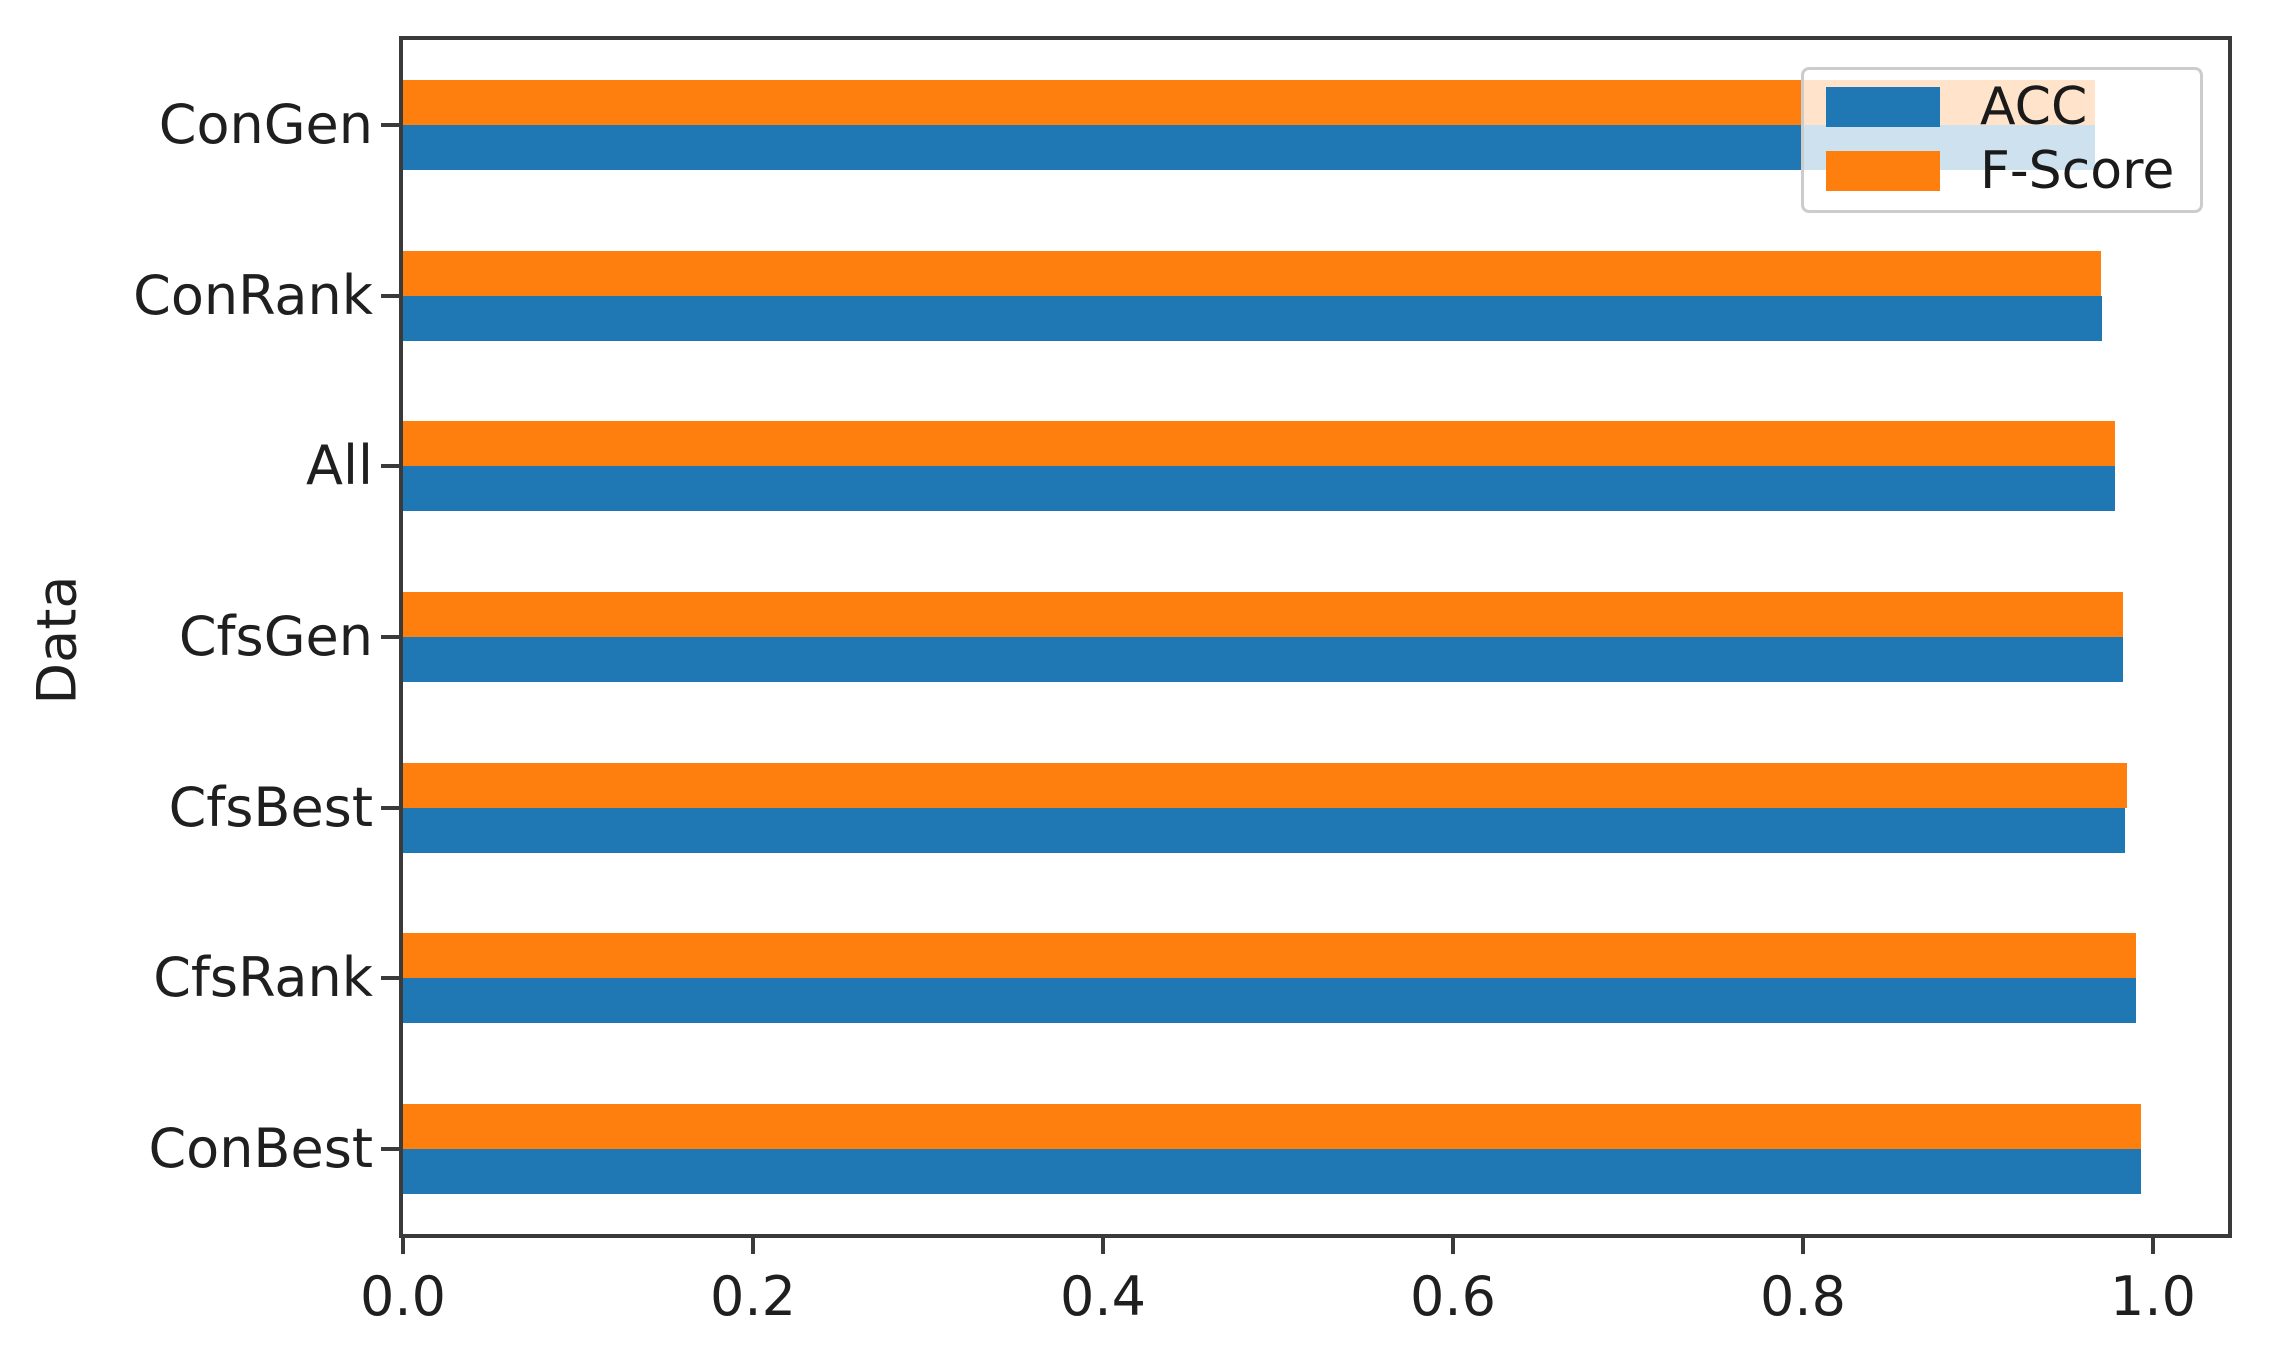 Image resolution: width=2284 pixels, height=1360 pixels. I want to click on x-tick-label: 0.4, so click(1103, 1296).